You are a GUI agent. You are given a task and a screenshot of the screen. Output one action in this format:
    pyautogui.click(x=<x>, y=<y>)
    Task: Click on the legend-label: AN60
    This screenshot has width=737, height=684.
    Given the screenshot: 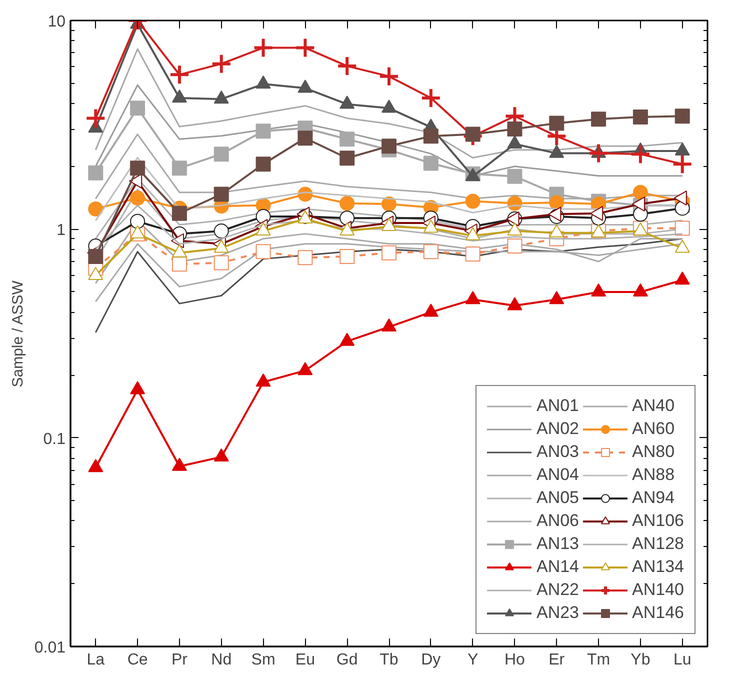 What is the action you would take?
    pyautogui.click(x=653, y=429)
    